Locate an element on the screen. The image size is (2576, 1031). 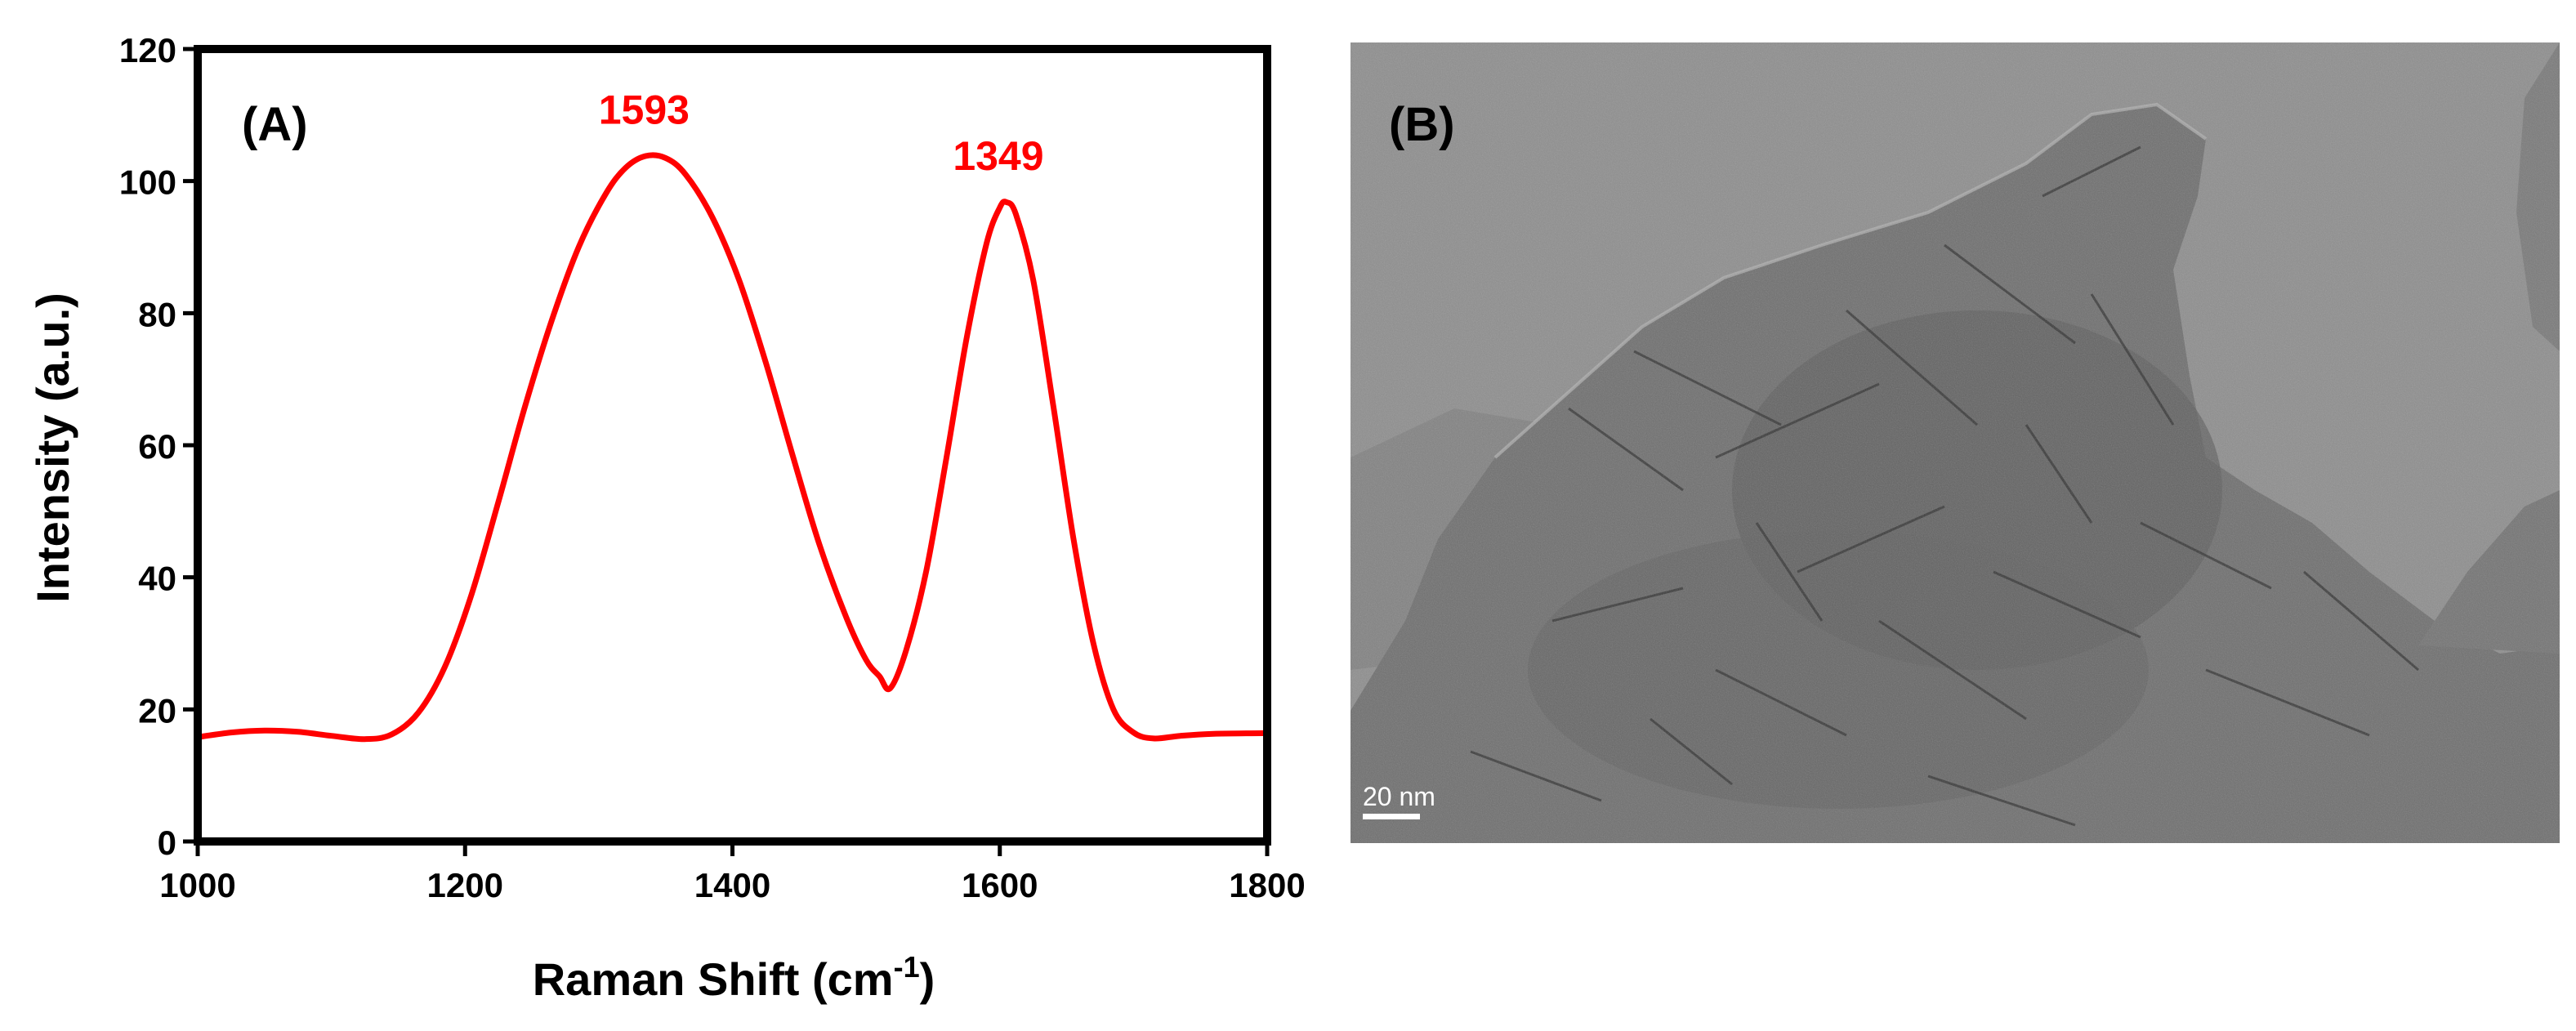
scale-bar-label: 20 nm is located at coordinates (1399, 796).